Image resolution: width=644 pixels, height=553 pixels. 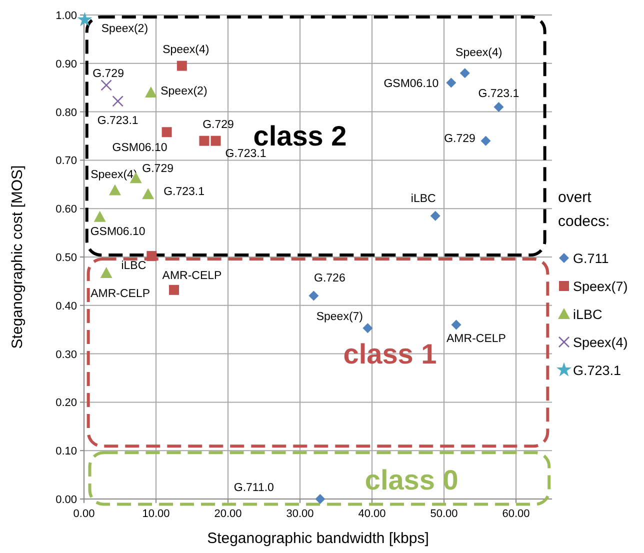 I want to click on annotation: class 0, so click(x=411, y=480).